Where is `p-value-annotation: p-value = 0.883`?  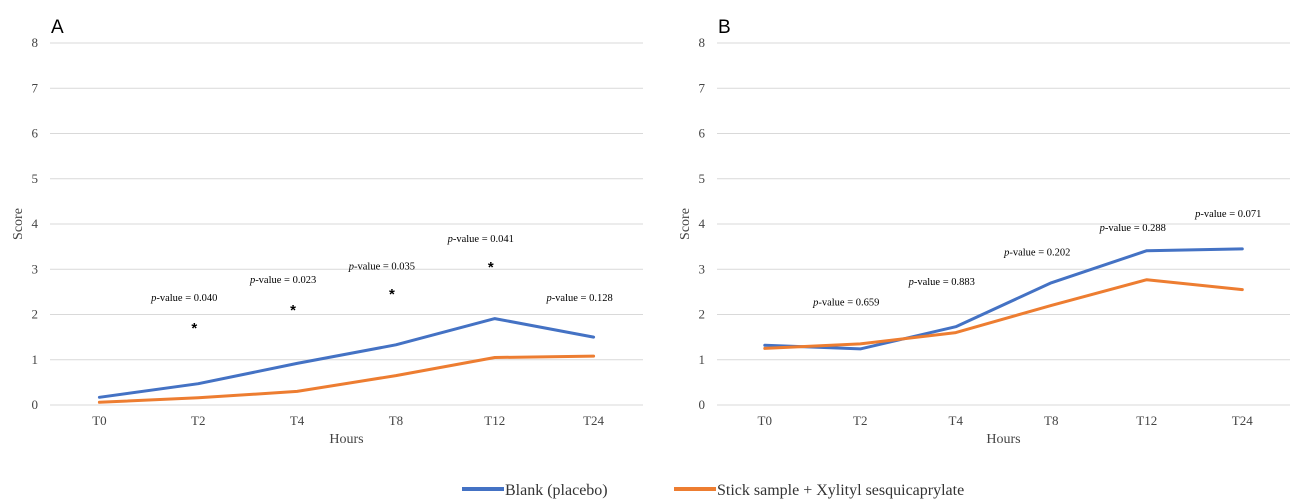
p-value-annotation: p-value = 0.883 is located at coordinates (941, 282).